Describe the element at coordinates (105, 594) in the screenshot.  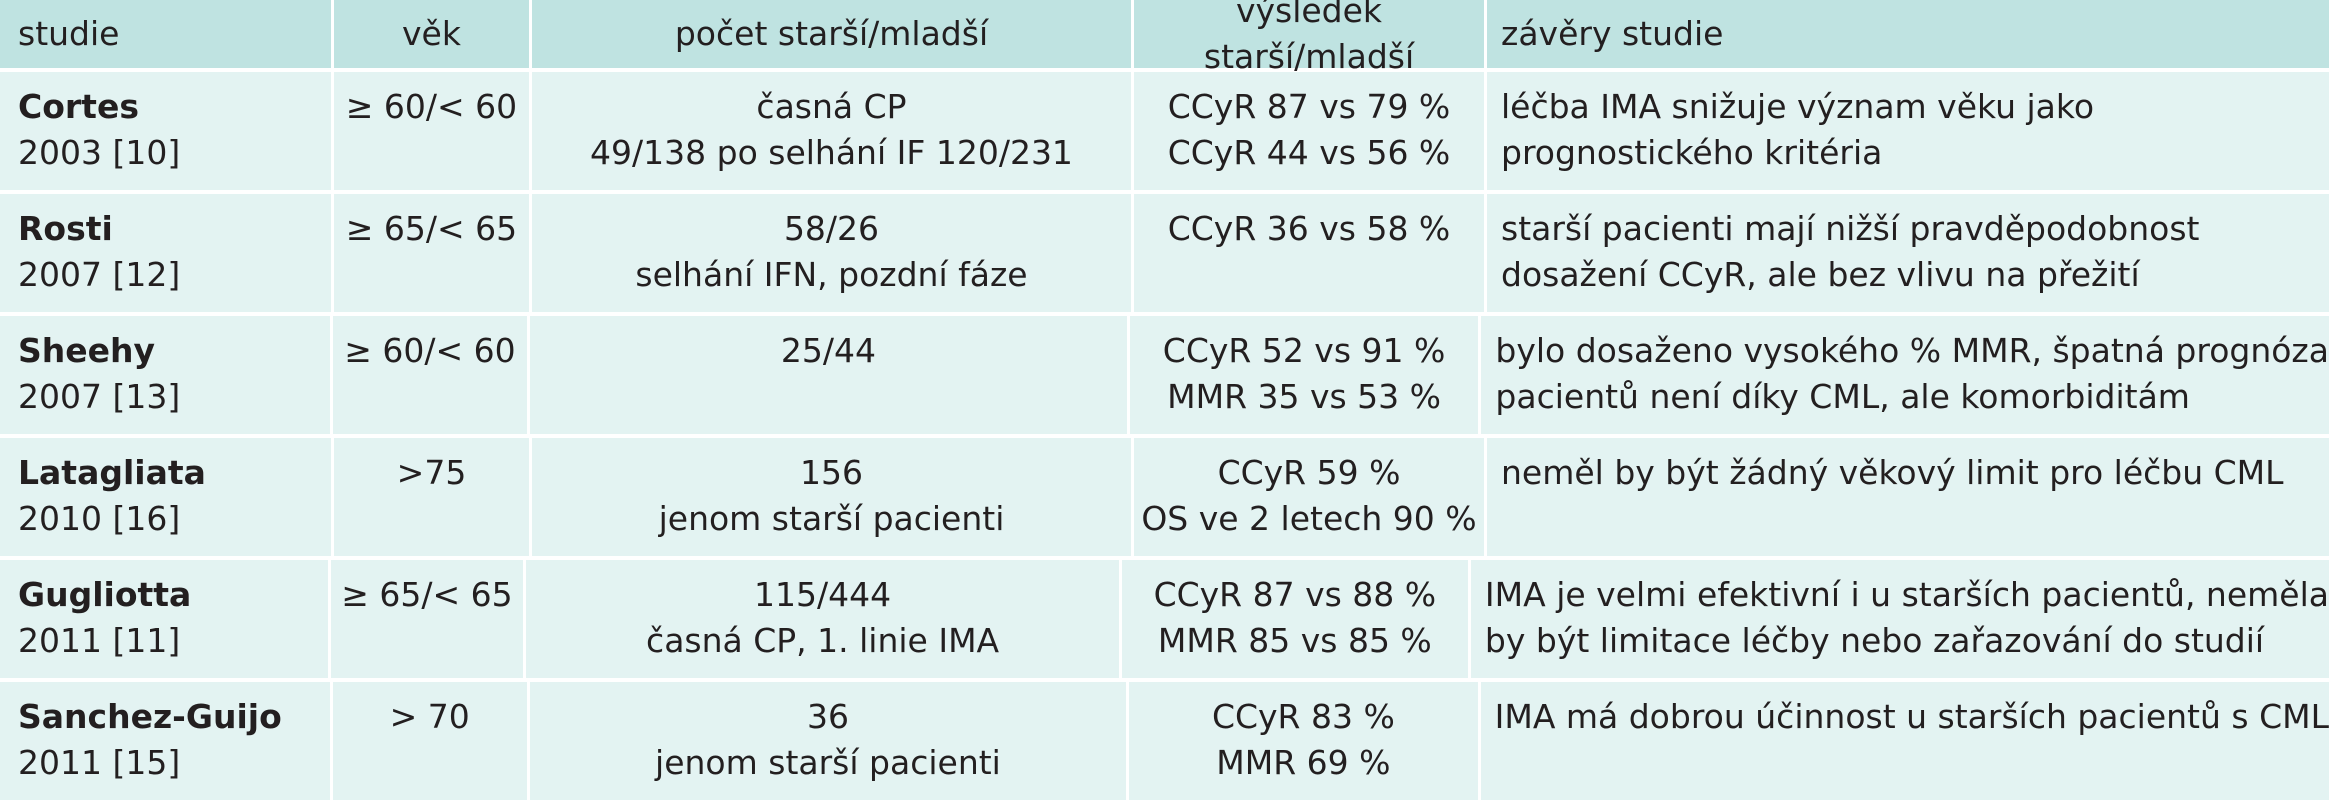
I see `study-name: Gugliotta` at that location.